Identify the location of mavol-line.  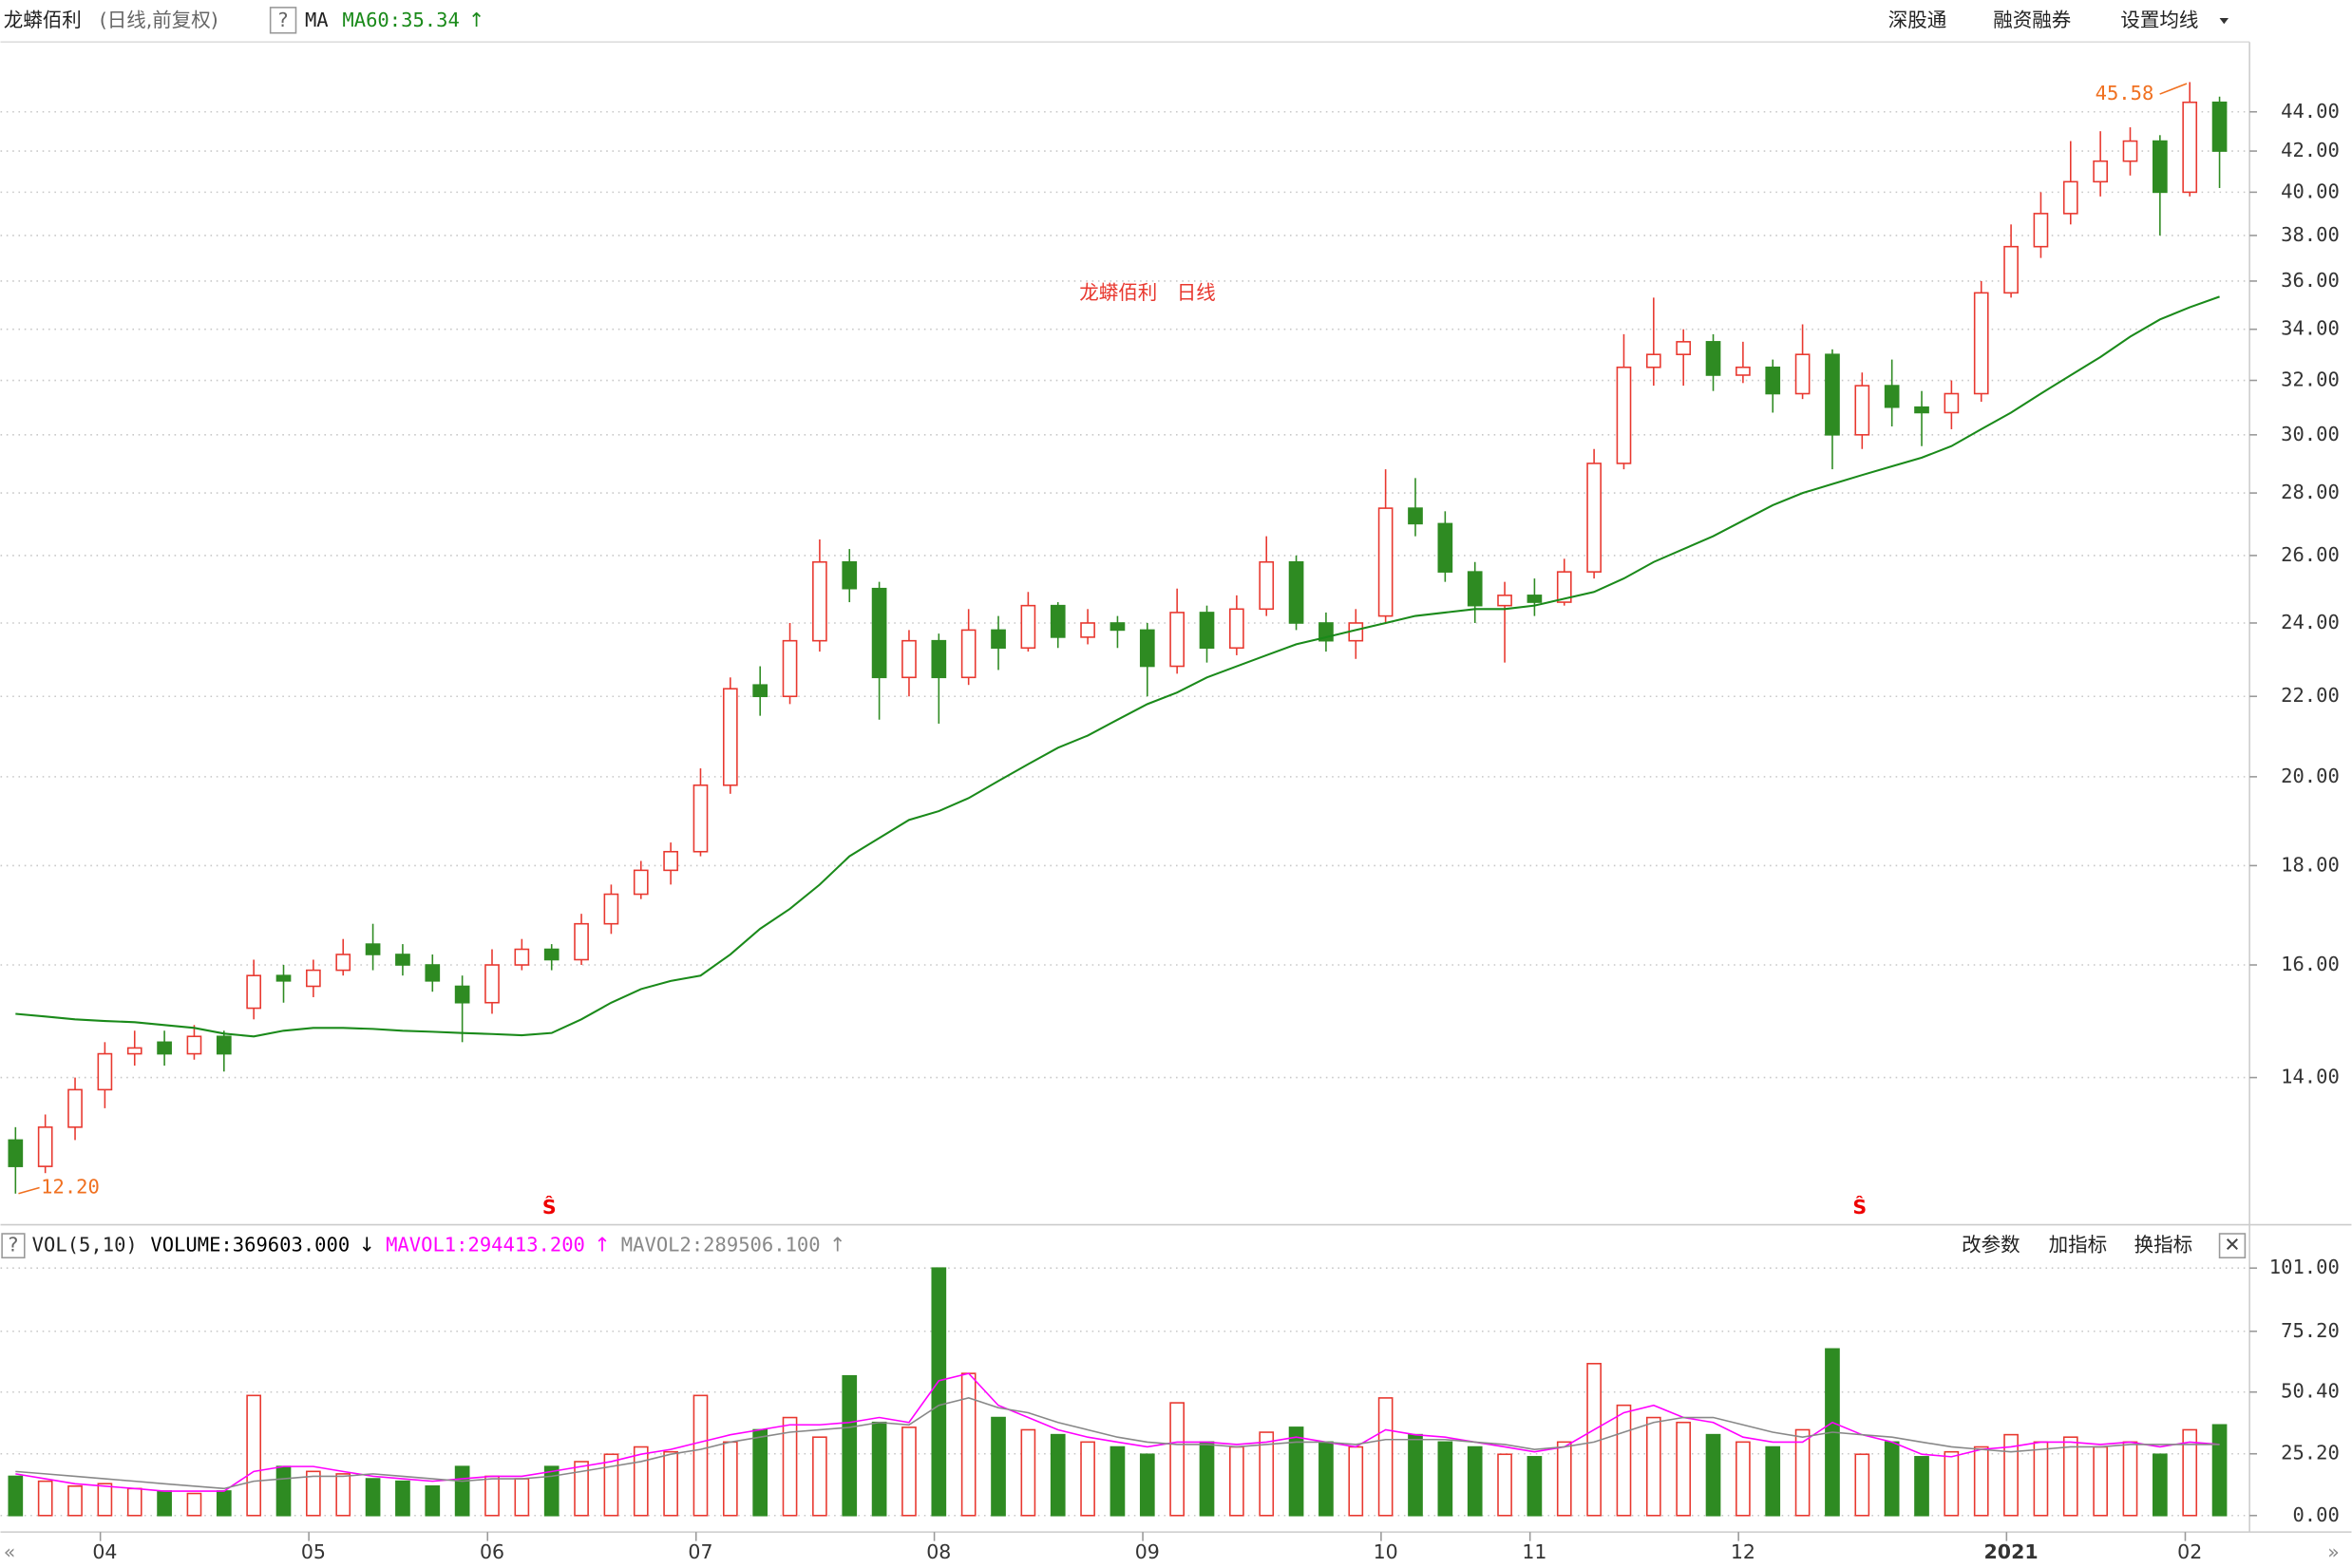
(1117, 1432).